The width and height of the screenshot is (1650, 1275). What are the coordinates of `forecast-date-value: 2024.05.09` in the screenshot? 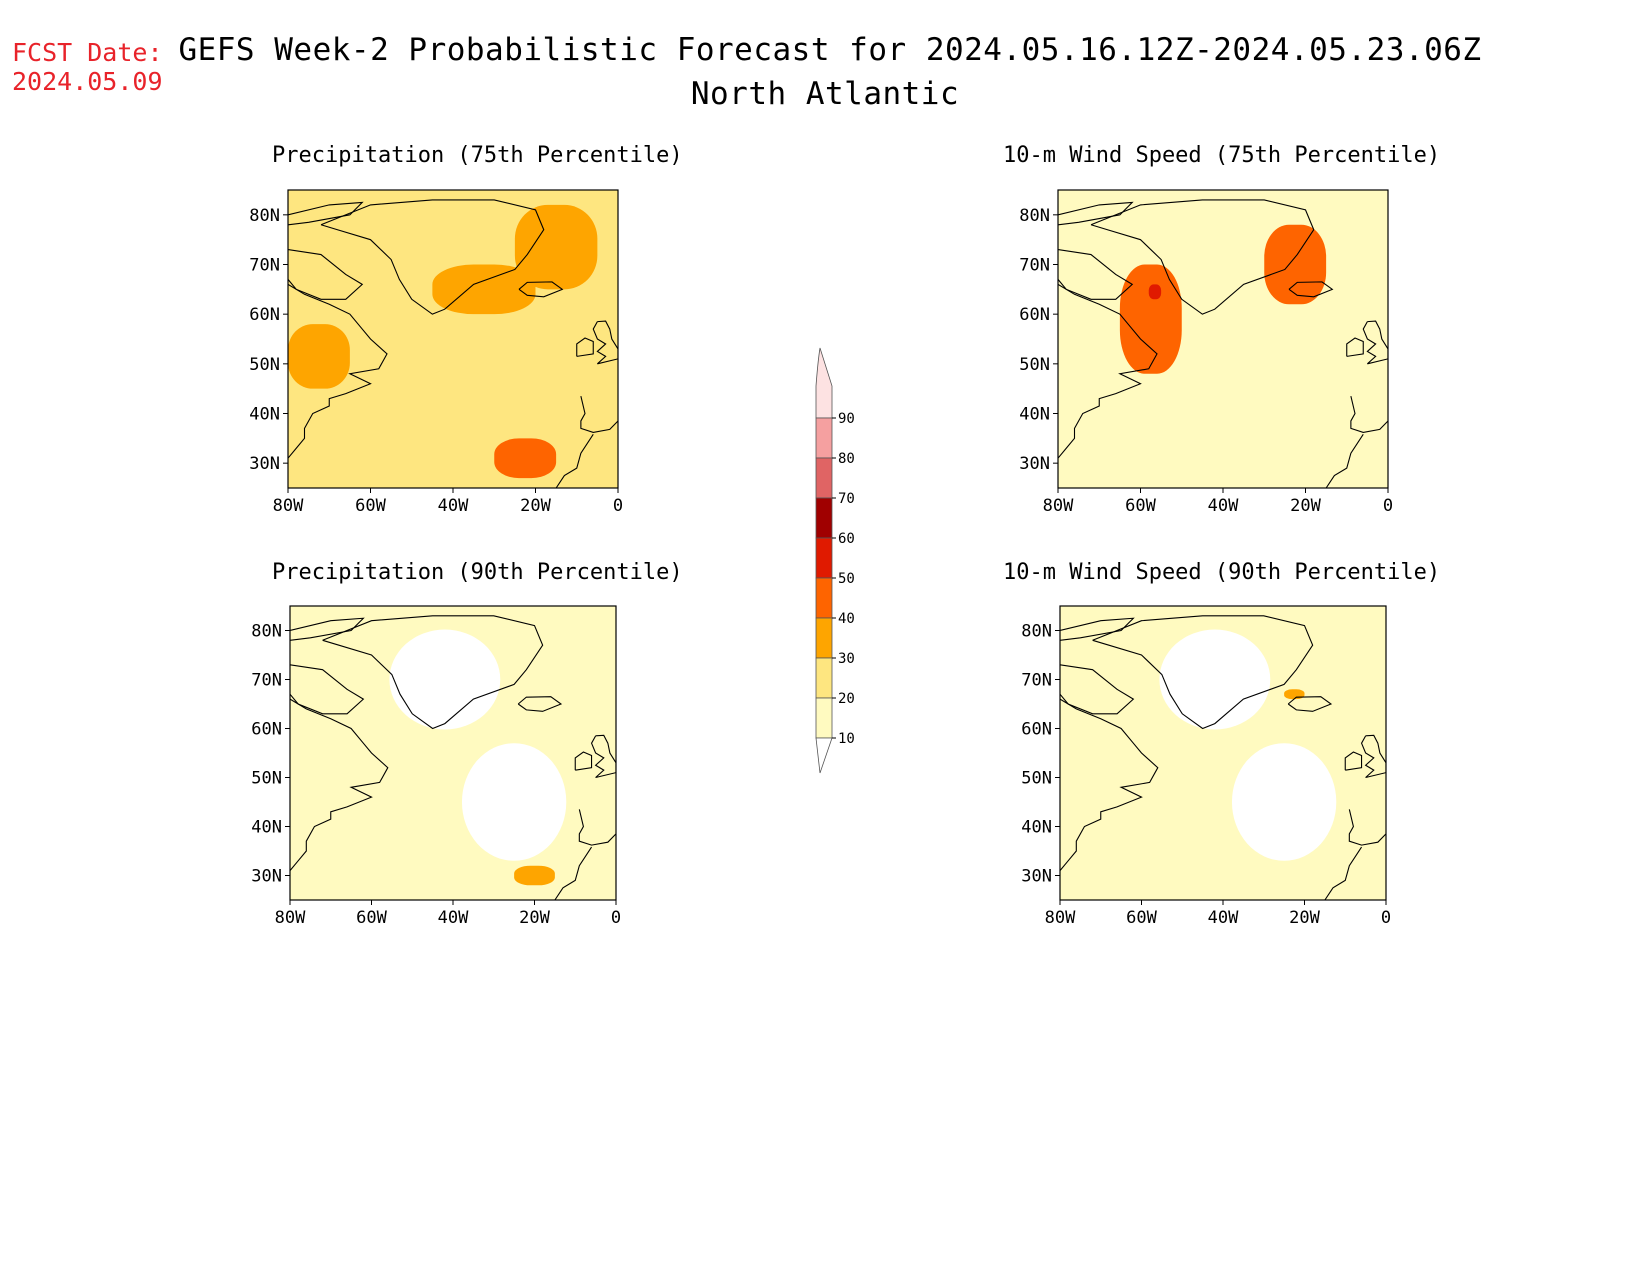 It's located at (87, 81).